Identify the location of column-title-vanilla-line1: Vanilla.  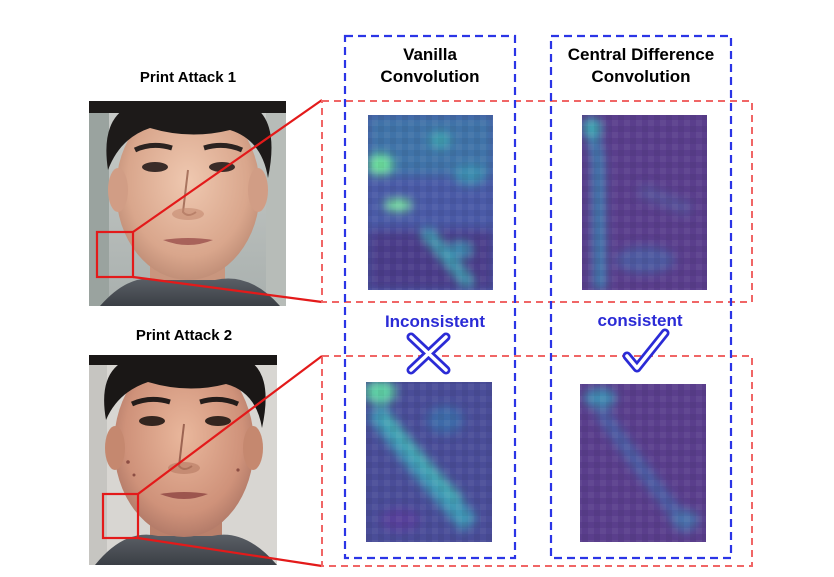
(430, 54).